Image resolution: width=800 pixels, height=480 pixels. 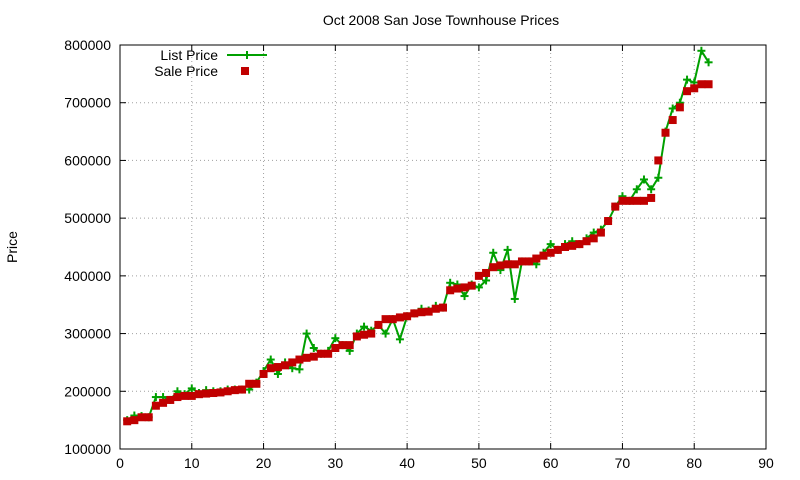 What do you see at coordinates (551, 463) in the screenshot?
I see `x-tick-label: 60` at bounding box center [551, 463].